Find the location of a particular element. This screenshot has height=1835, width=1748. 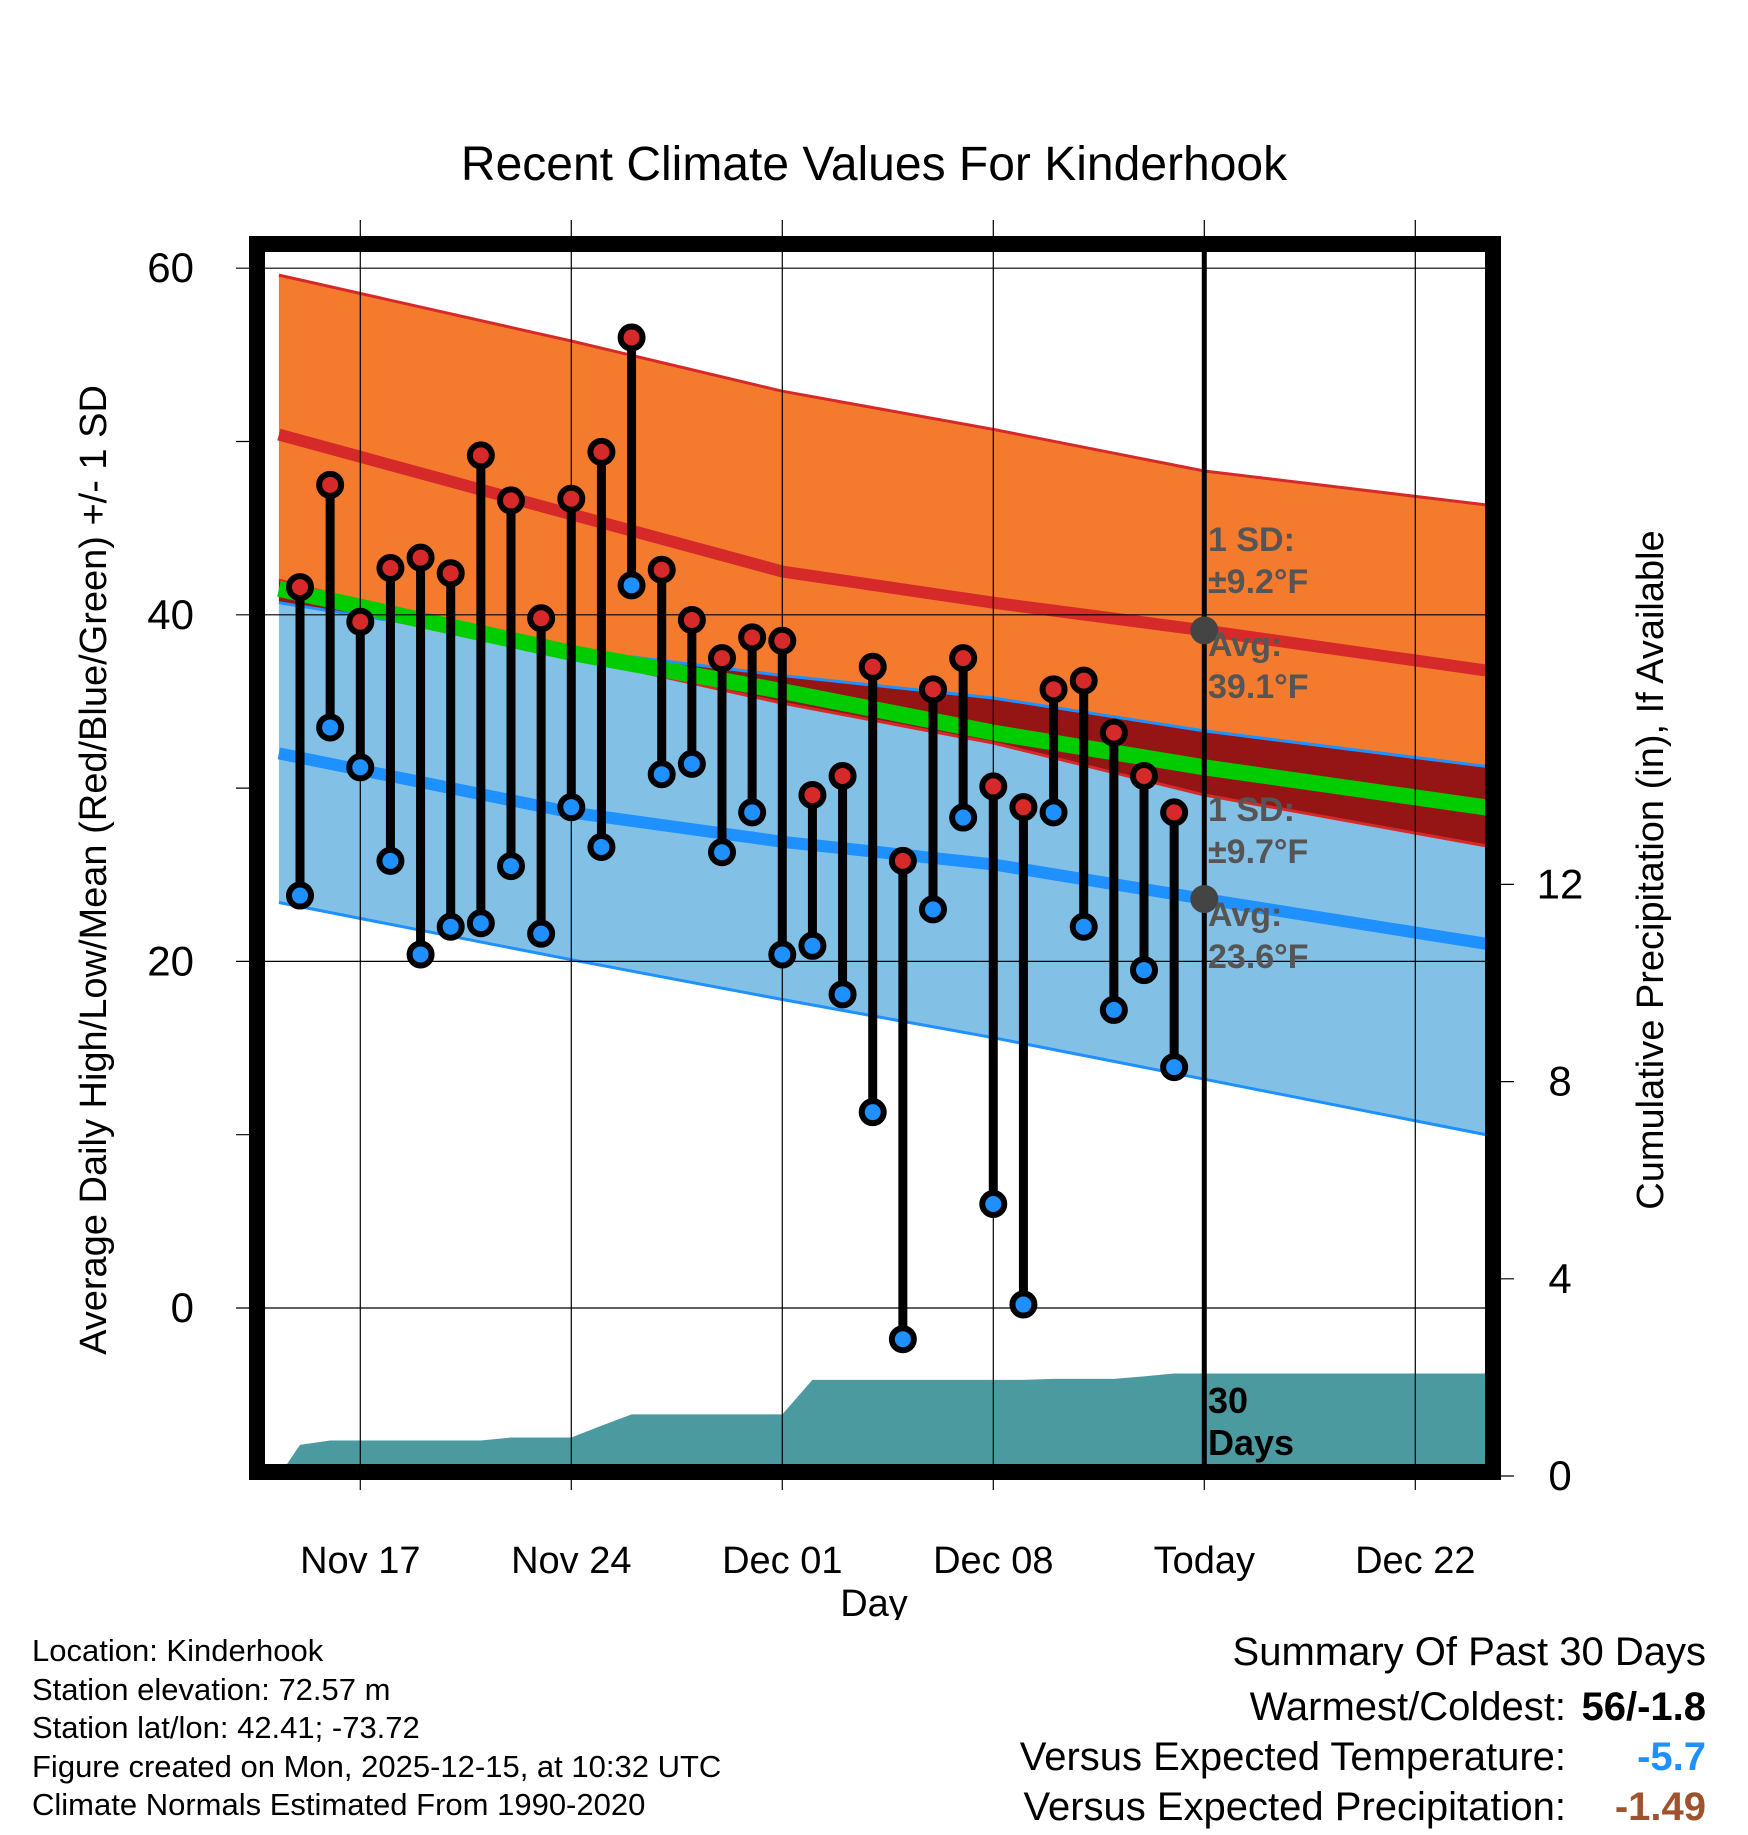

today-low-avg-dot is located at coordinates (1204, 899).